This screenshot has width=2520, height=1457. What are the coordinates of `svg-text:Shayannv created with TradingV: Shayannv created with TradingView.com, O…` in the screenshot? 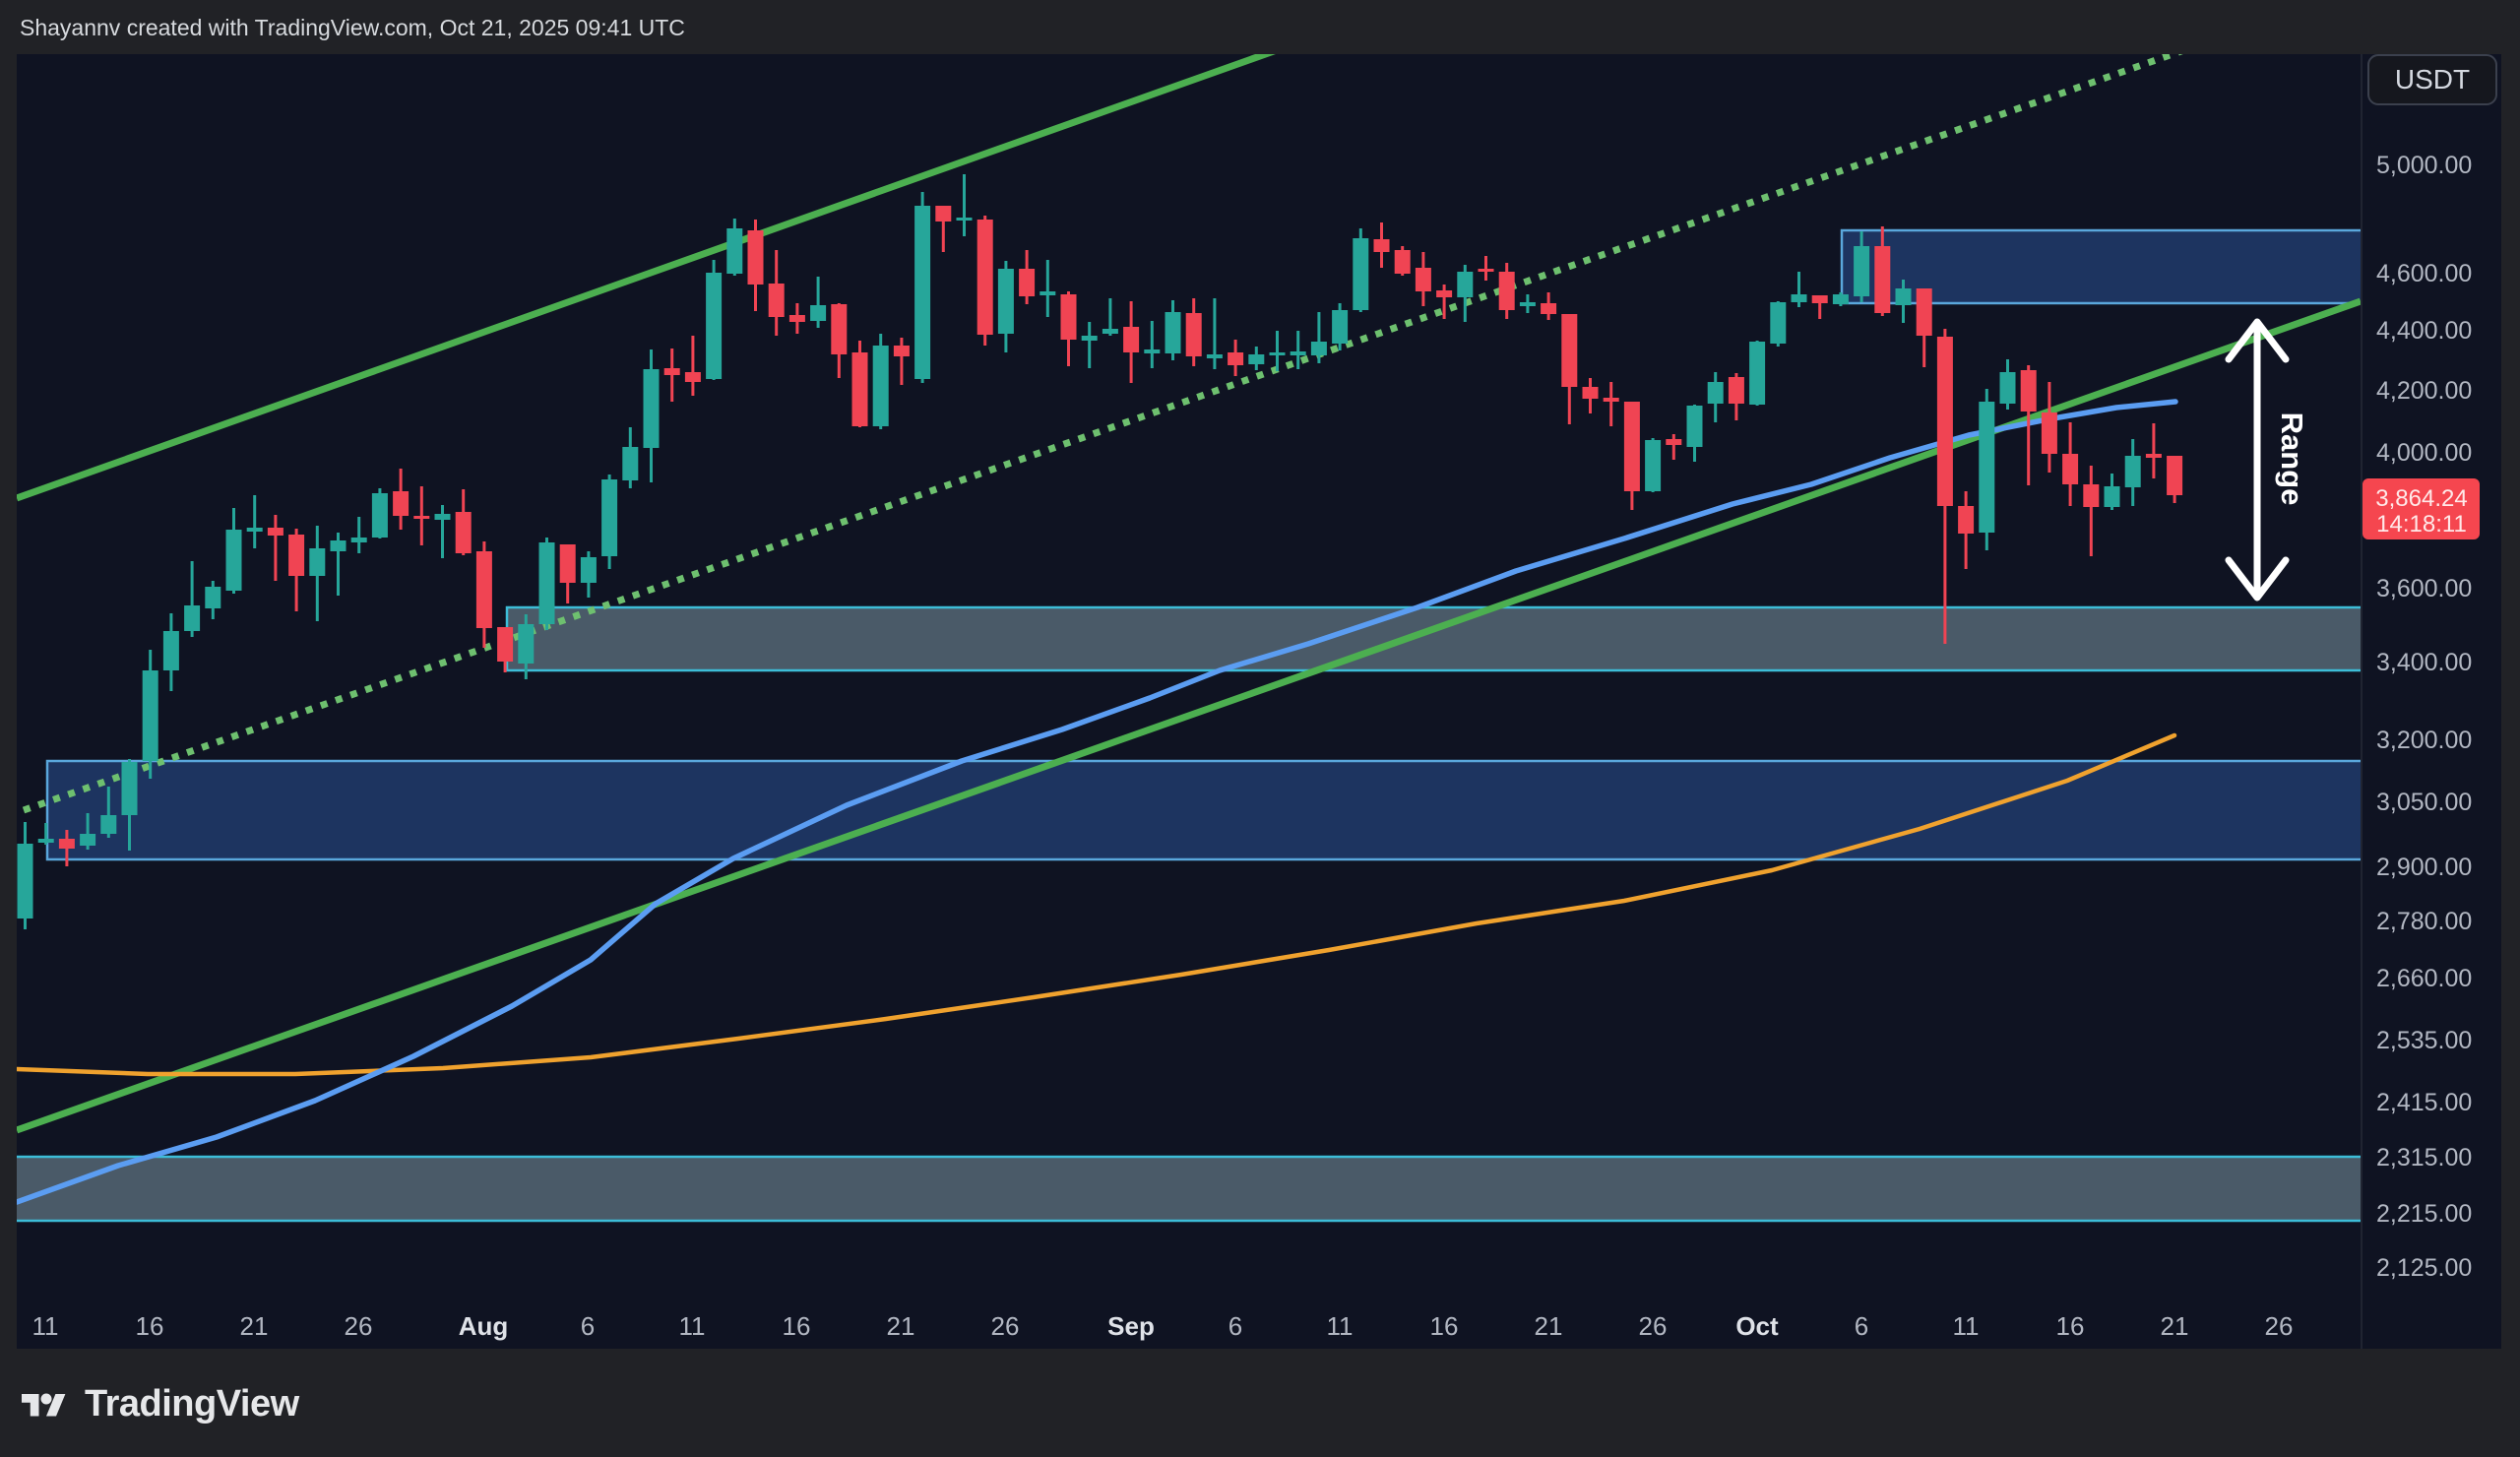 It's located at (352, 27).